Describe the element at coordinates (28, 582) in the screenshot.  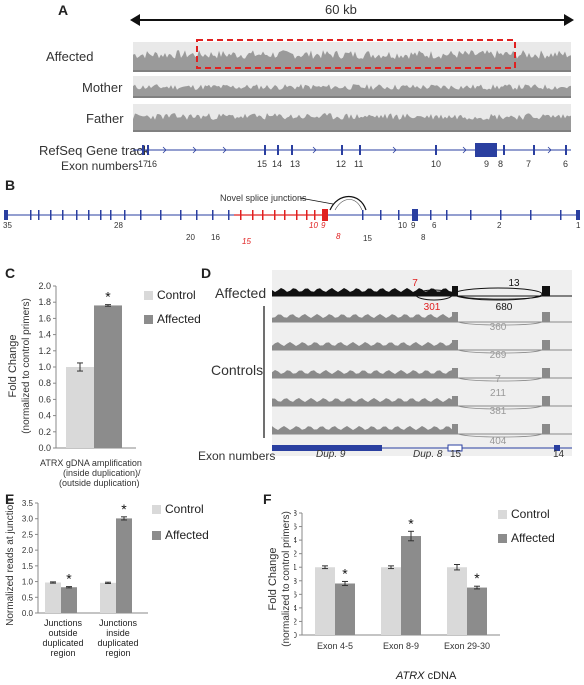
I see `chart-e-ytick-label: 1.0` at that location.